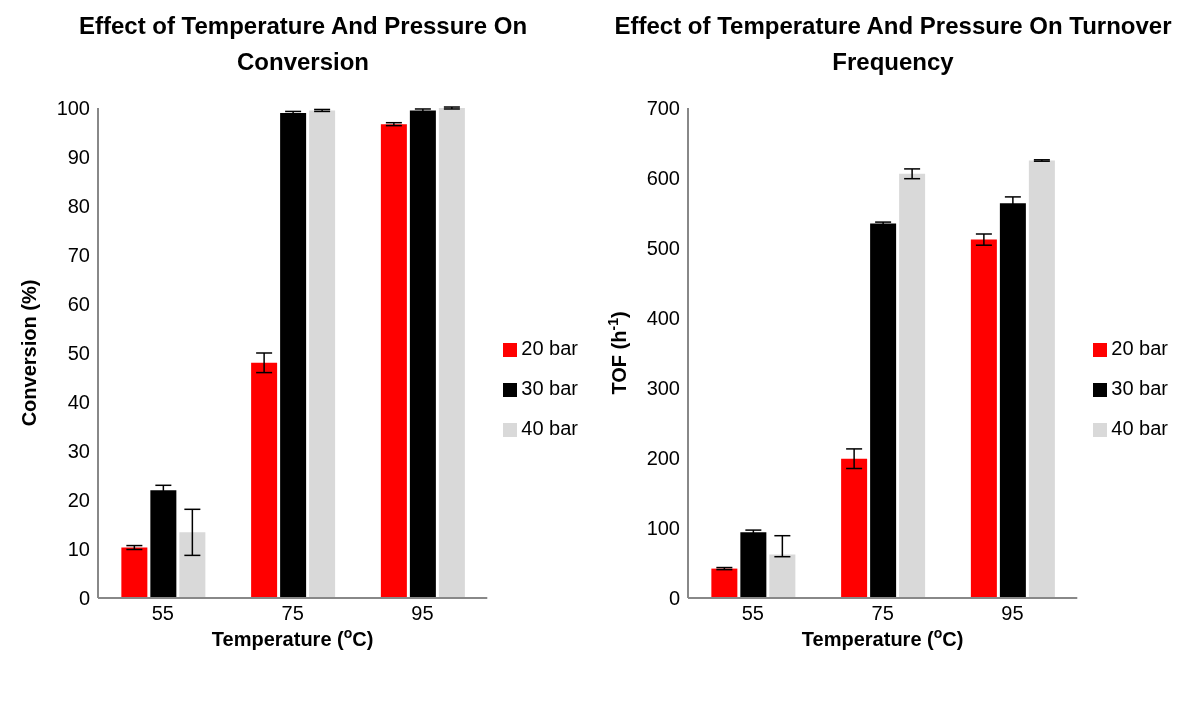 This screenshot has height=705, width=1186. What do you see at coordinates (78, 255) in the screenshot?
I see `y-tick-label: 70` at bounding box center [78, 255].